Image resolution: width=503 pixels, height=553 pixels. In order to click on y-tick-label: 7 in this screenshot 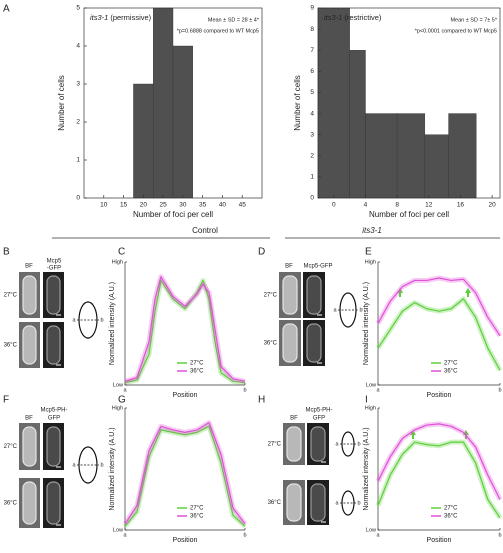, I will do `click(312, 50)`.